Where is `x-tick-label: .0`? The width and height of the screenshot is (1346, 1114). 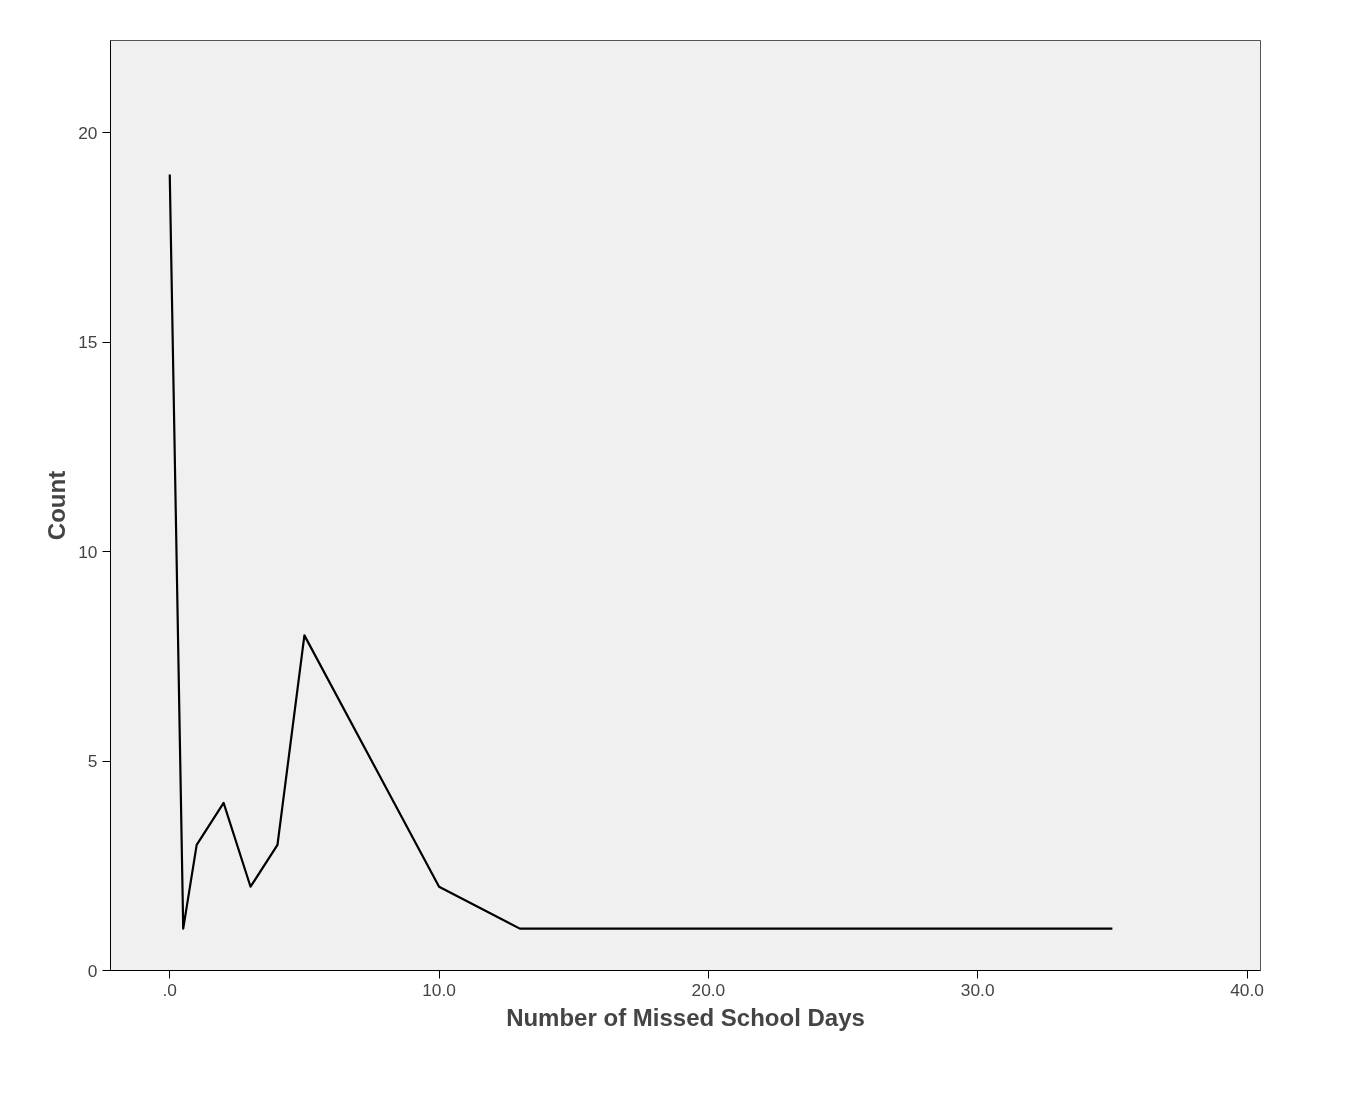
x-tick-label: .0 is located at coordinates (169, 989).